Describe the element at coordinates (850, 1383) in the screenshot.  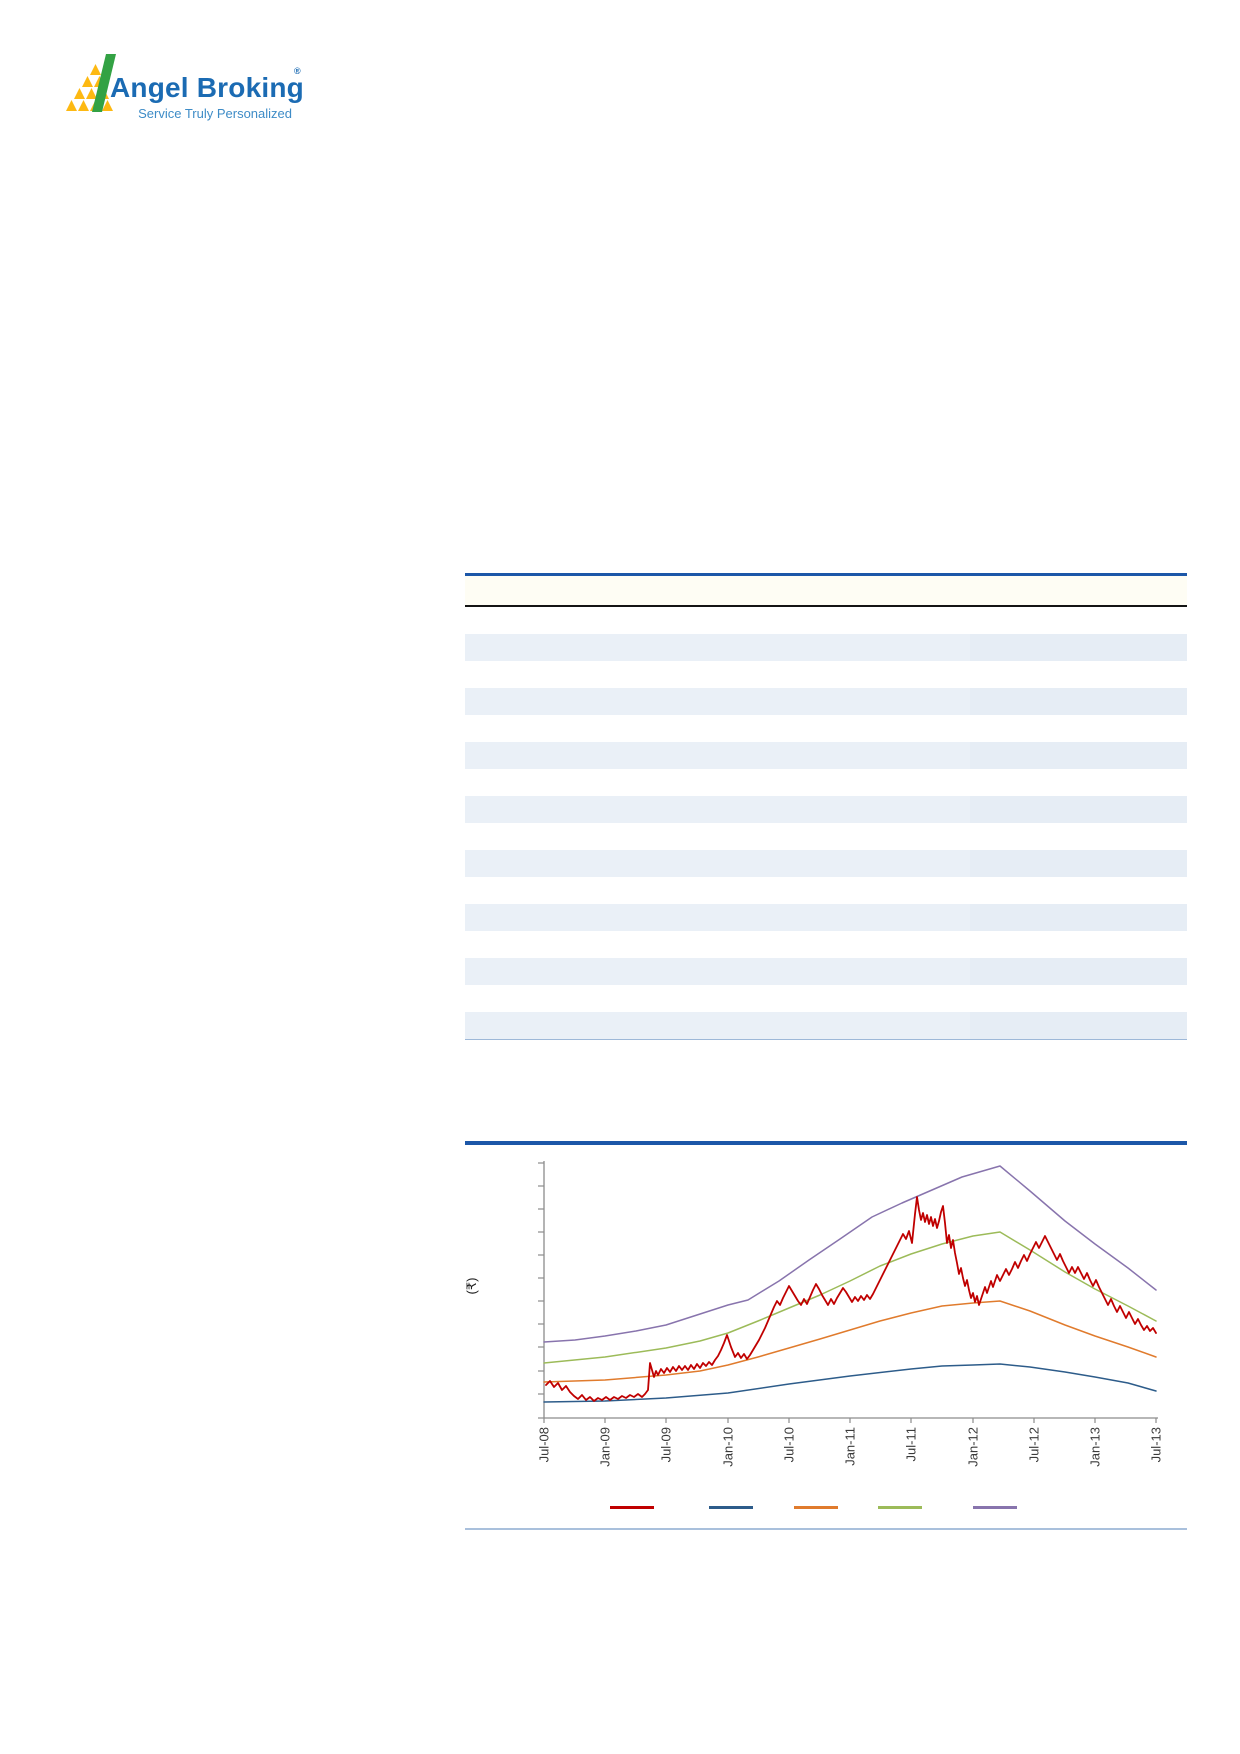
I see `series-band-lower` at that location.